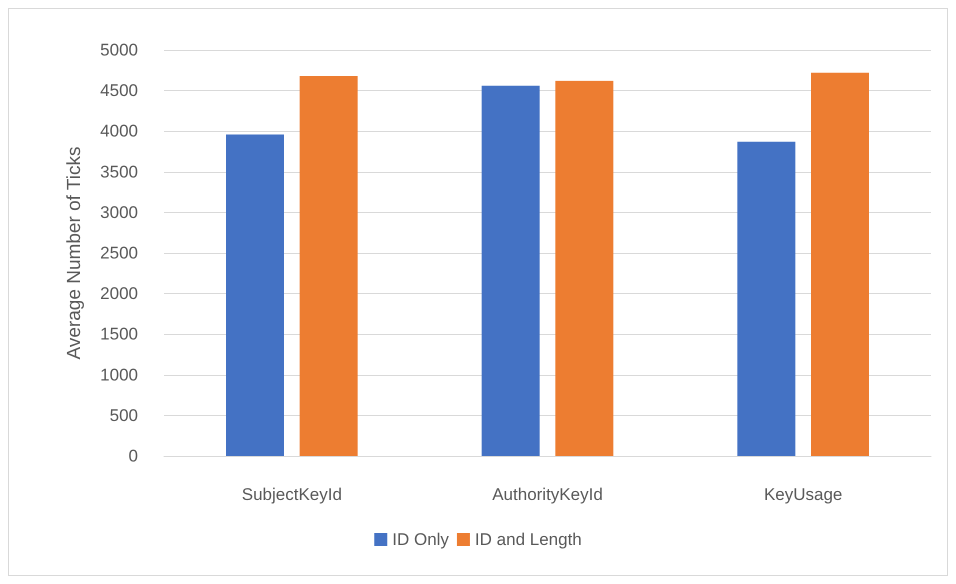 The width and height of the screenshot is (956, 584). I want to click on y-tick-label: 500, so click(124, 415).